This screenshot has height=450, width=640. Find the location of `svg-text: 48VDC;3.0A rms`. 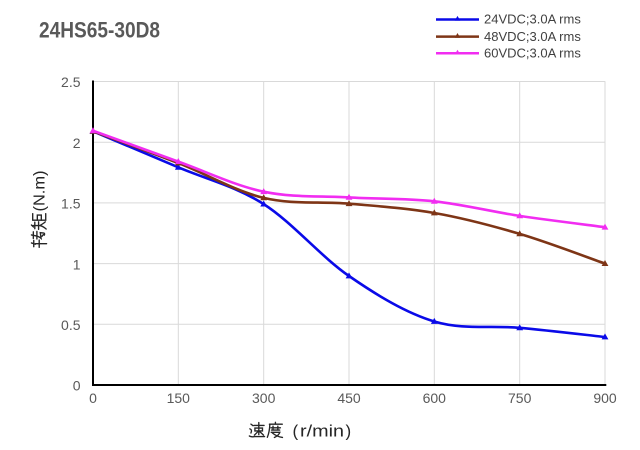

svg-text: 48VDC;3.0A rms is located at coordinates (532, 36).